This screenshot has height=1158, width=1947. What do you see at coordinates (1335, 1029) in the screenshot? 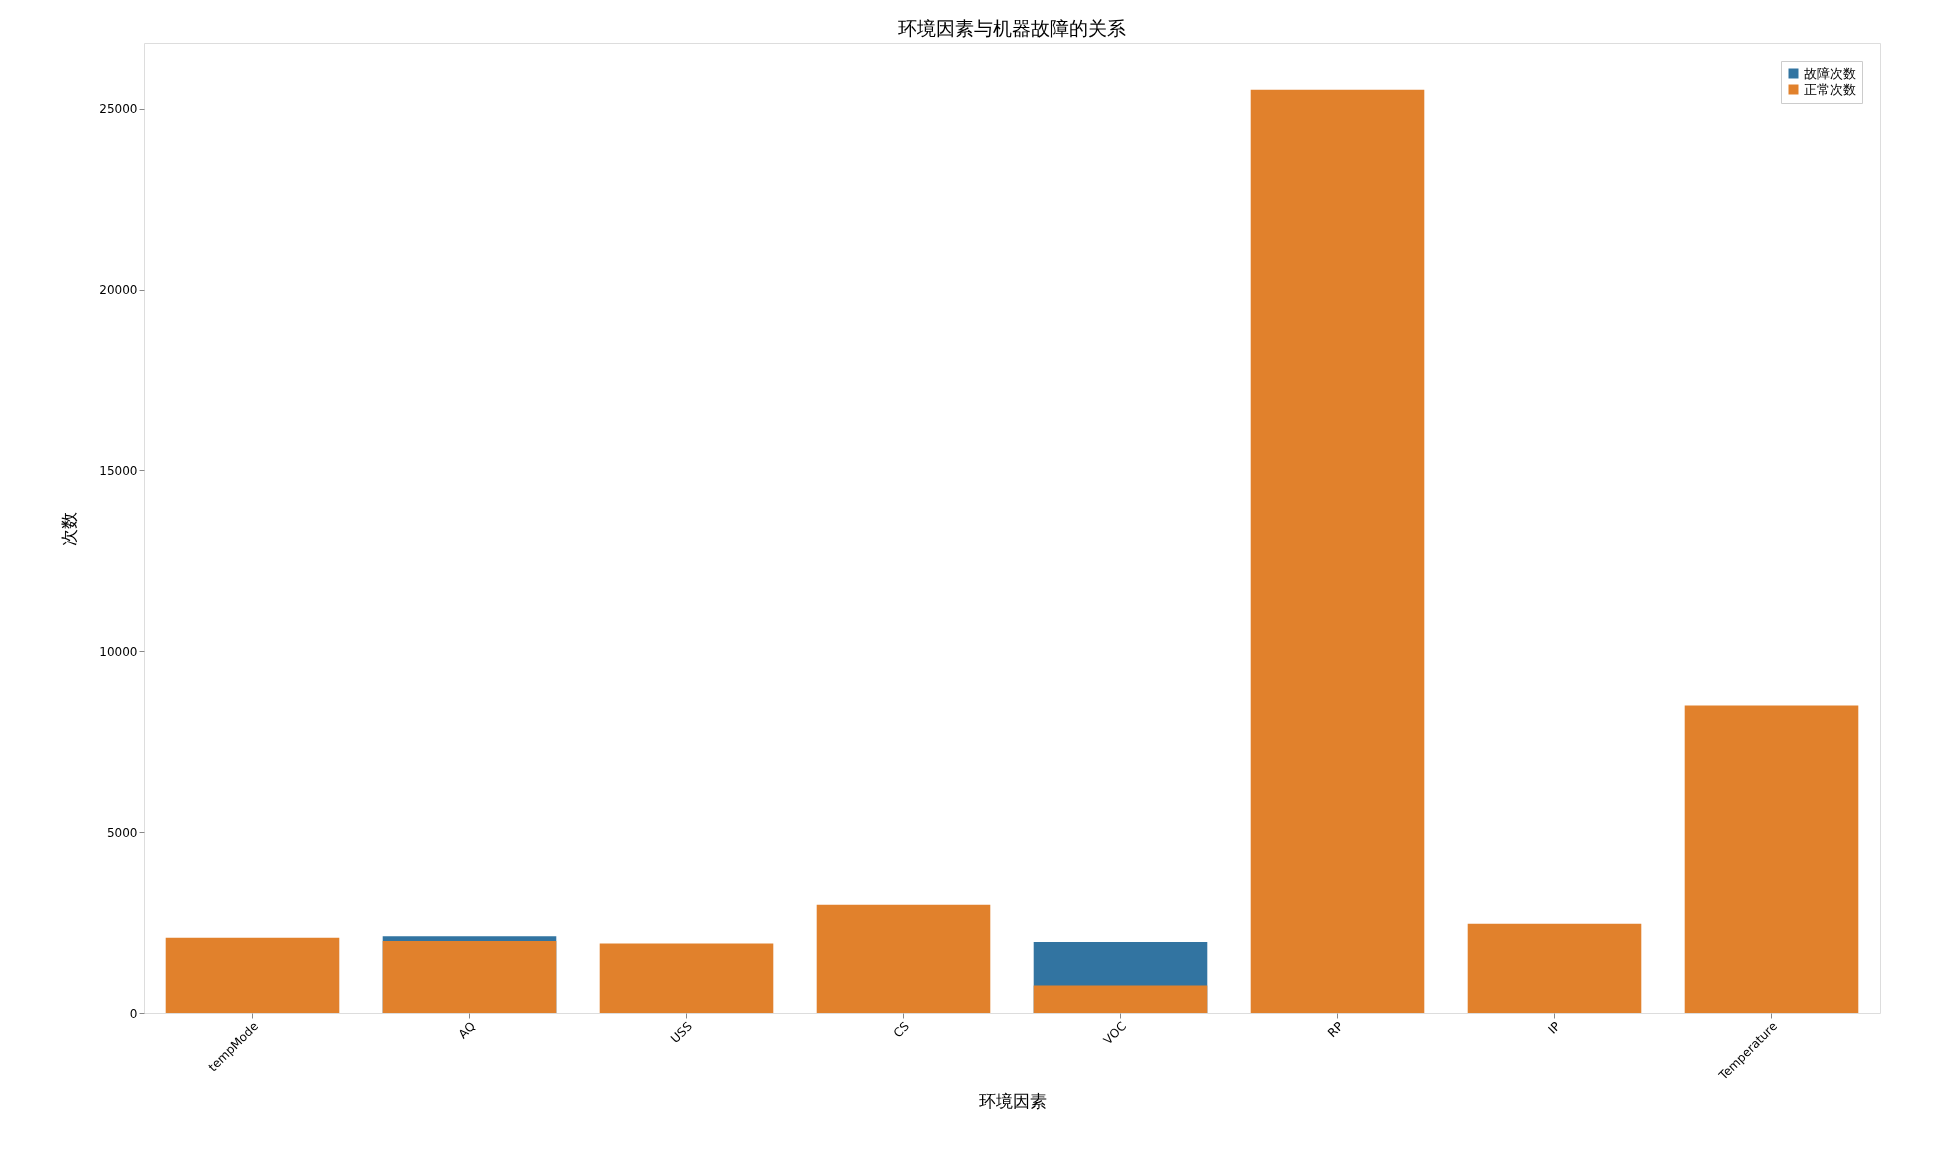
I see `x-tick-label: RP` at bounding box center [1335, 1029].